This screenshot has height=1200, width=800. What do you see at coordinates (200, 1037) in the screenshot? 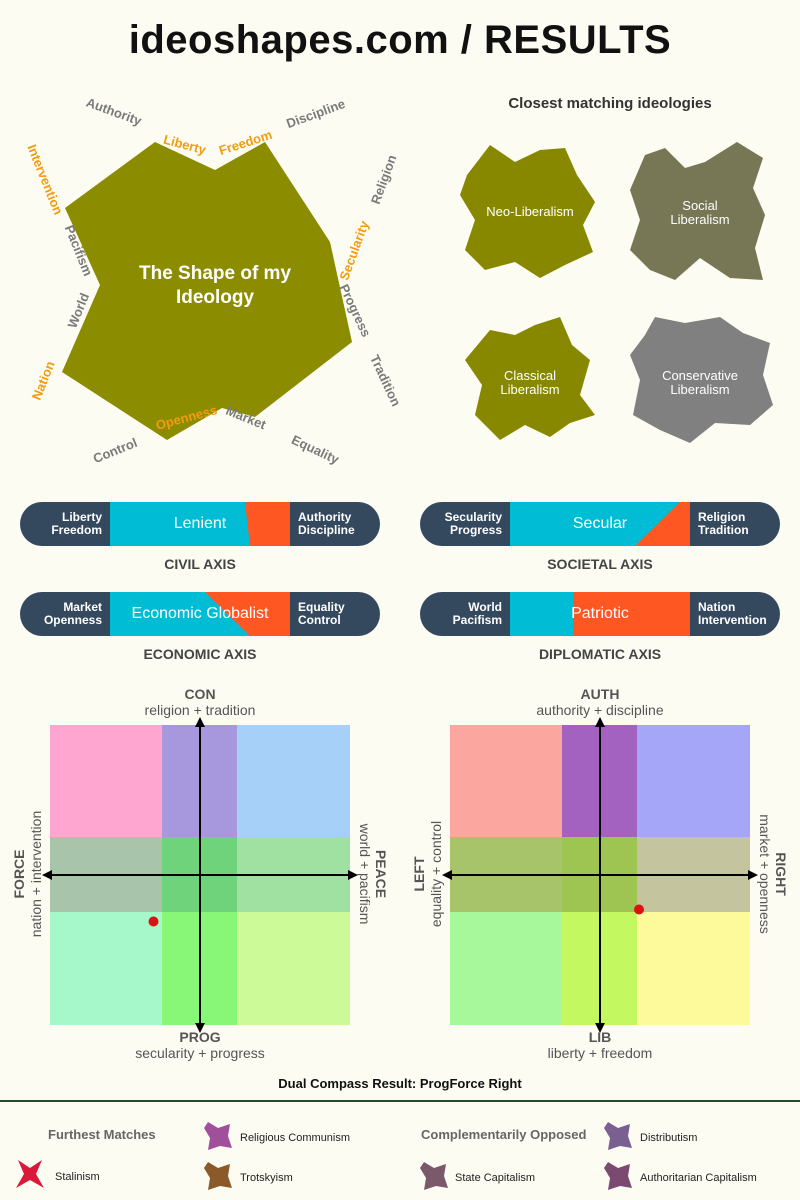
I see `compass-left-bottom-label: PROG` at bounding box center [200, 1037].